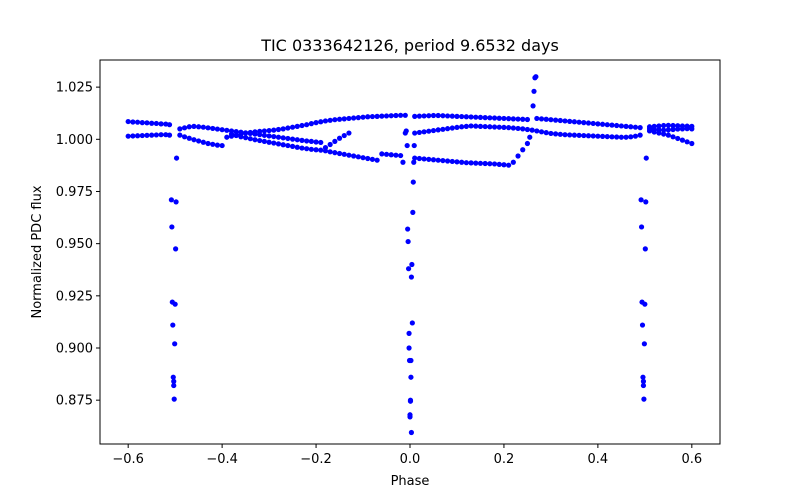  What do you see at coordinates (410, 459) in the screenshot?
I see `x-tick-label: 0.0` at bounding box center [410, 459].